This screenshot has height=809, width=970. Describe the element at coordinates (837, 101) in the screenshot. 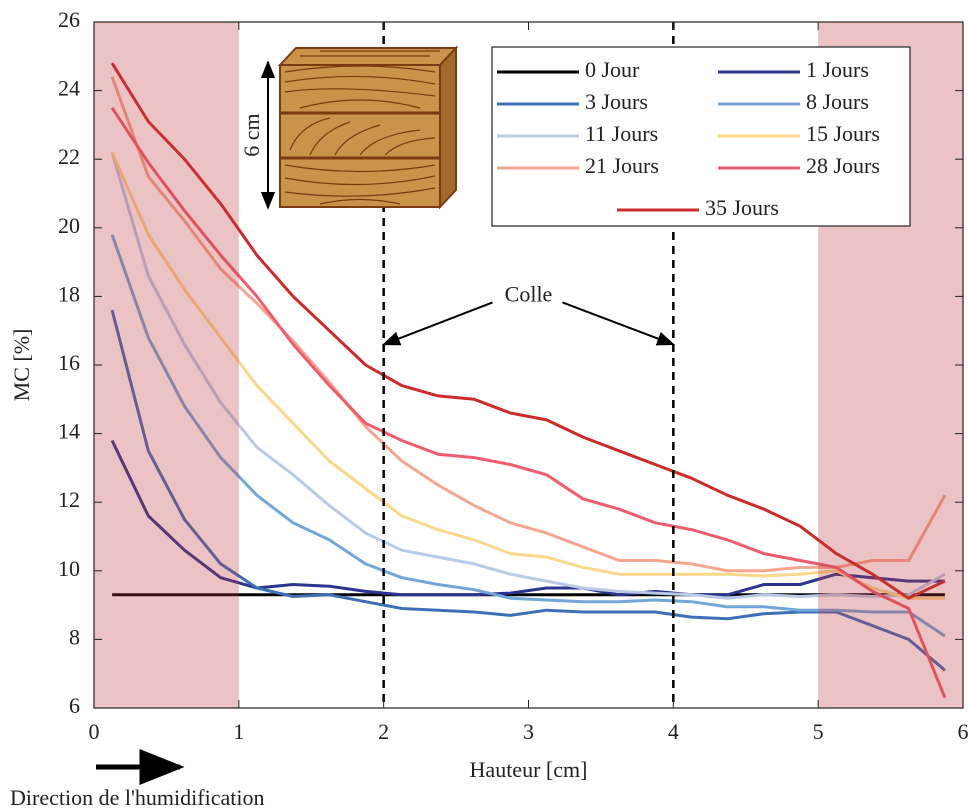

I see `legend-label: 8 Jours` at that location.